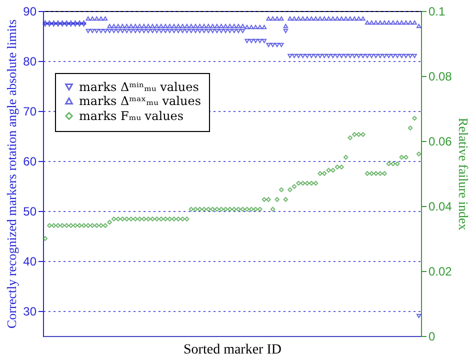 This screenshot has width=474, height=361. Describe the element at coordinates (30, 311) in the screenshot. I see `y-tick-label: 30` at that location.